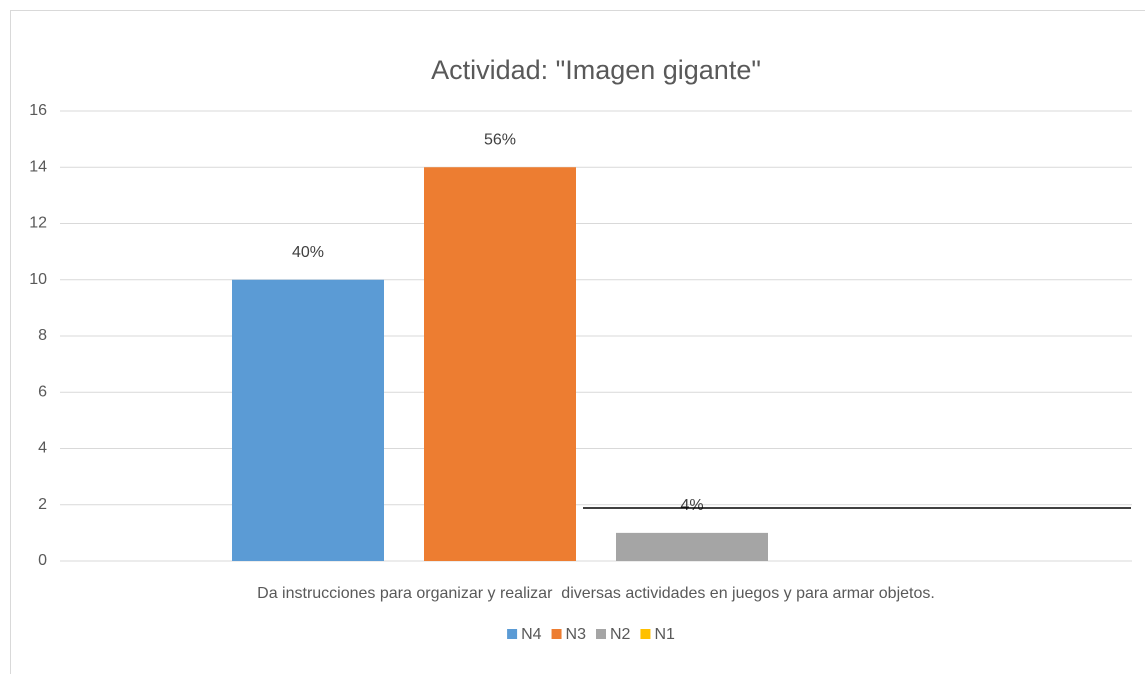 The image size is (1145, 679). I want to click on y-tick-label: 4, so click(42, 448).